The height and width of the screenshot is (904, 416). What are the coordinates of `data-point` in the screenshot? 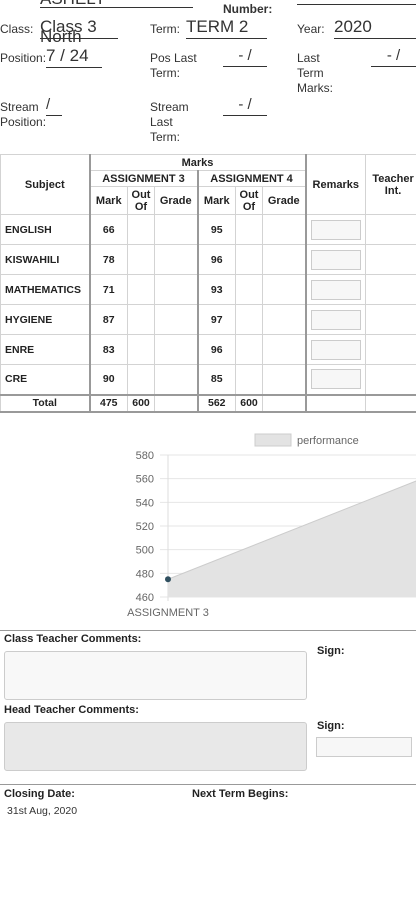 It's located at (168, 579).